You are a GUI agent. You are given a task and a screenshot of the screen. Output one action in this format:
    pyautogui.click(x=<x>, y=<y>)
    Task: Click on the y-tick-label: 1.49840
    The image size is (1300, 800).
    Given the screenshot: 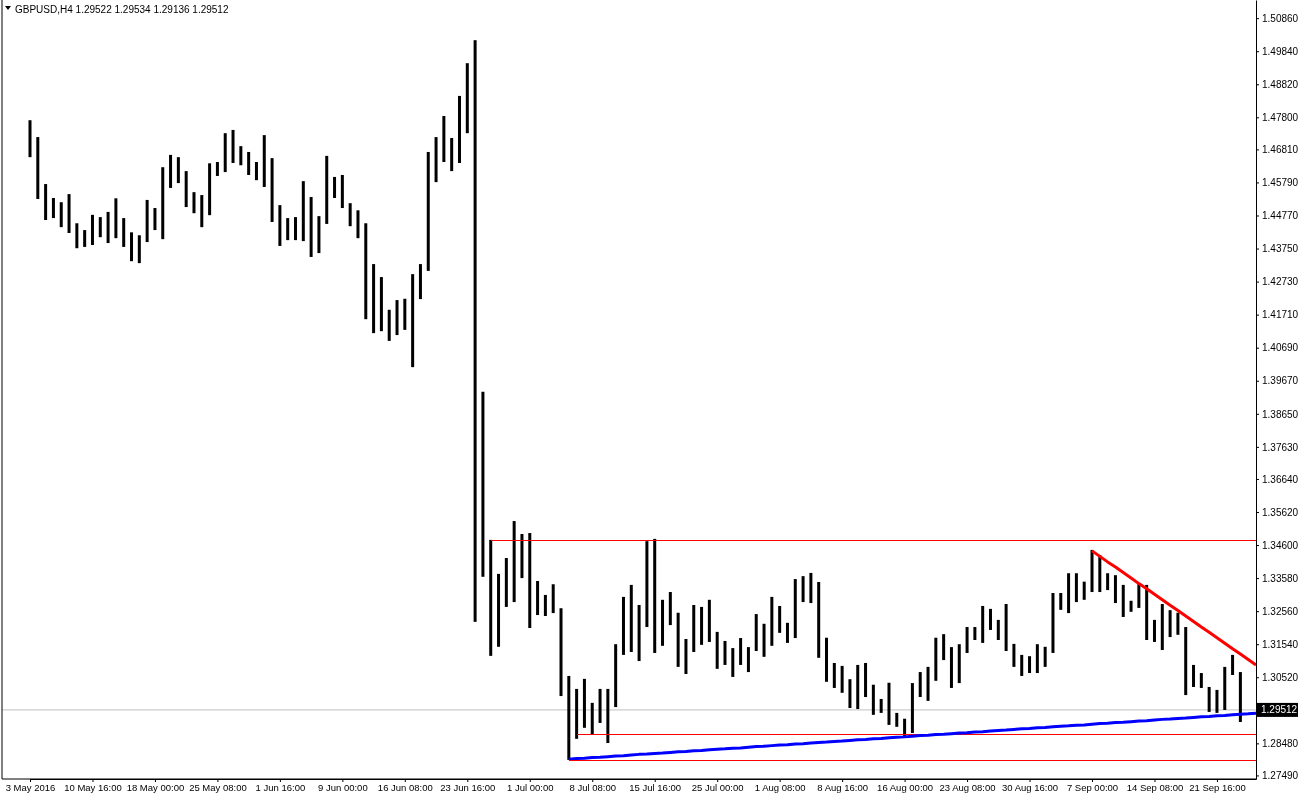 What is the action you would take?
    pyautogui.click(x=1280, y=51)
    